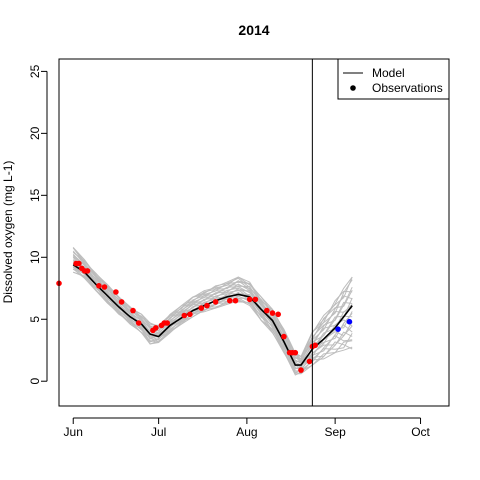 This screenshot has width=480, height=480. What do you see at coordinates (353, 88) in the screenshot?
I see `legend-observations-swatch` at bounding box center [353, 88].